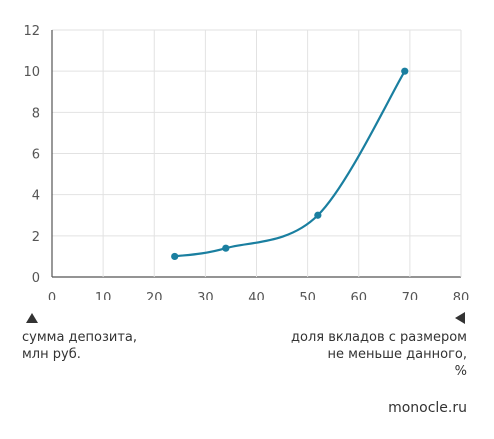 The image size is (494, 439). I want to click on y-tick-label: 8, so click(36, 113).